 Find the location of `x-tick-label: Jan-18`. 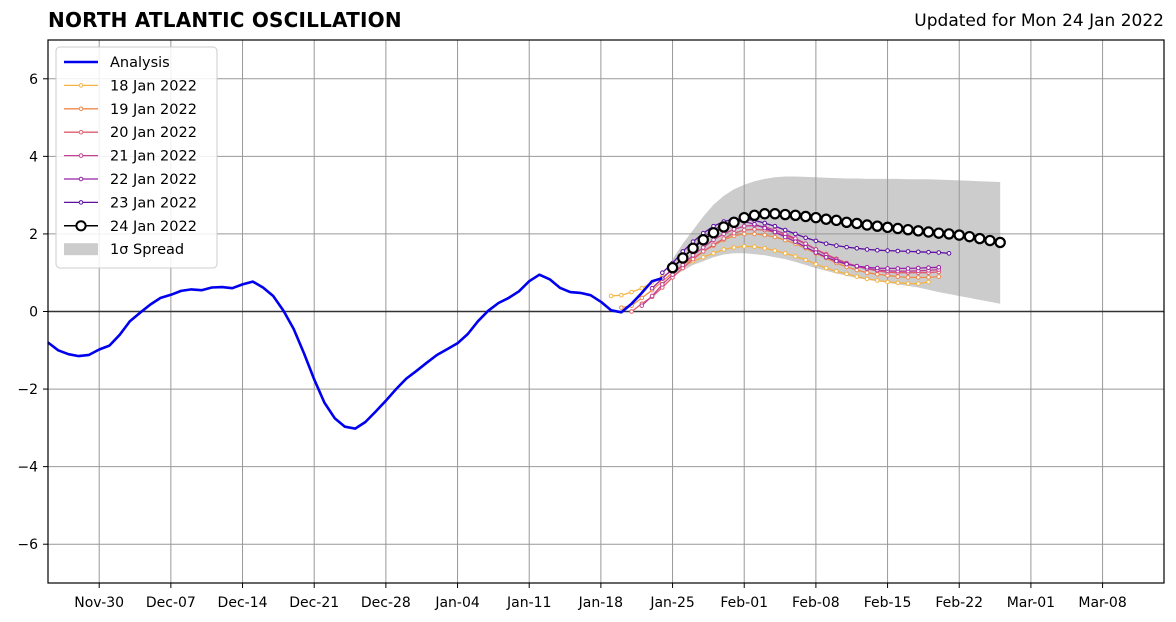

x-tick-label: Jan-18 is located at coordinates (600, 603).